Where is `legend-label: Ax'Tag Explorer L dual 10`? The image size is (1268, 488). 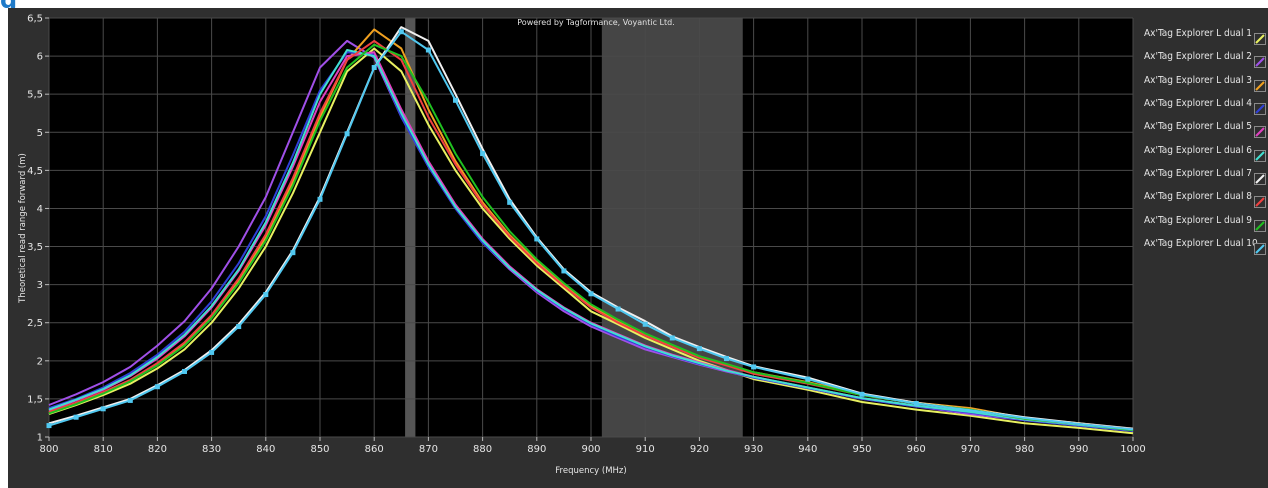
legend-label: Ax'Tag Explorer L dual 10 is located at coordinates (1201, 244).